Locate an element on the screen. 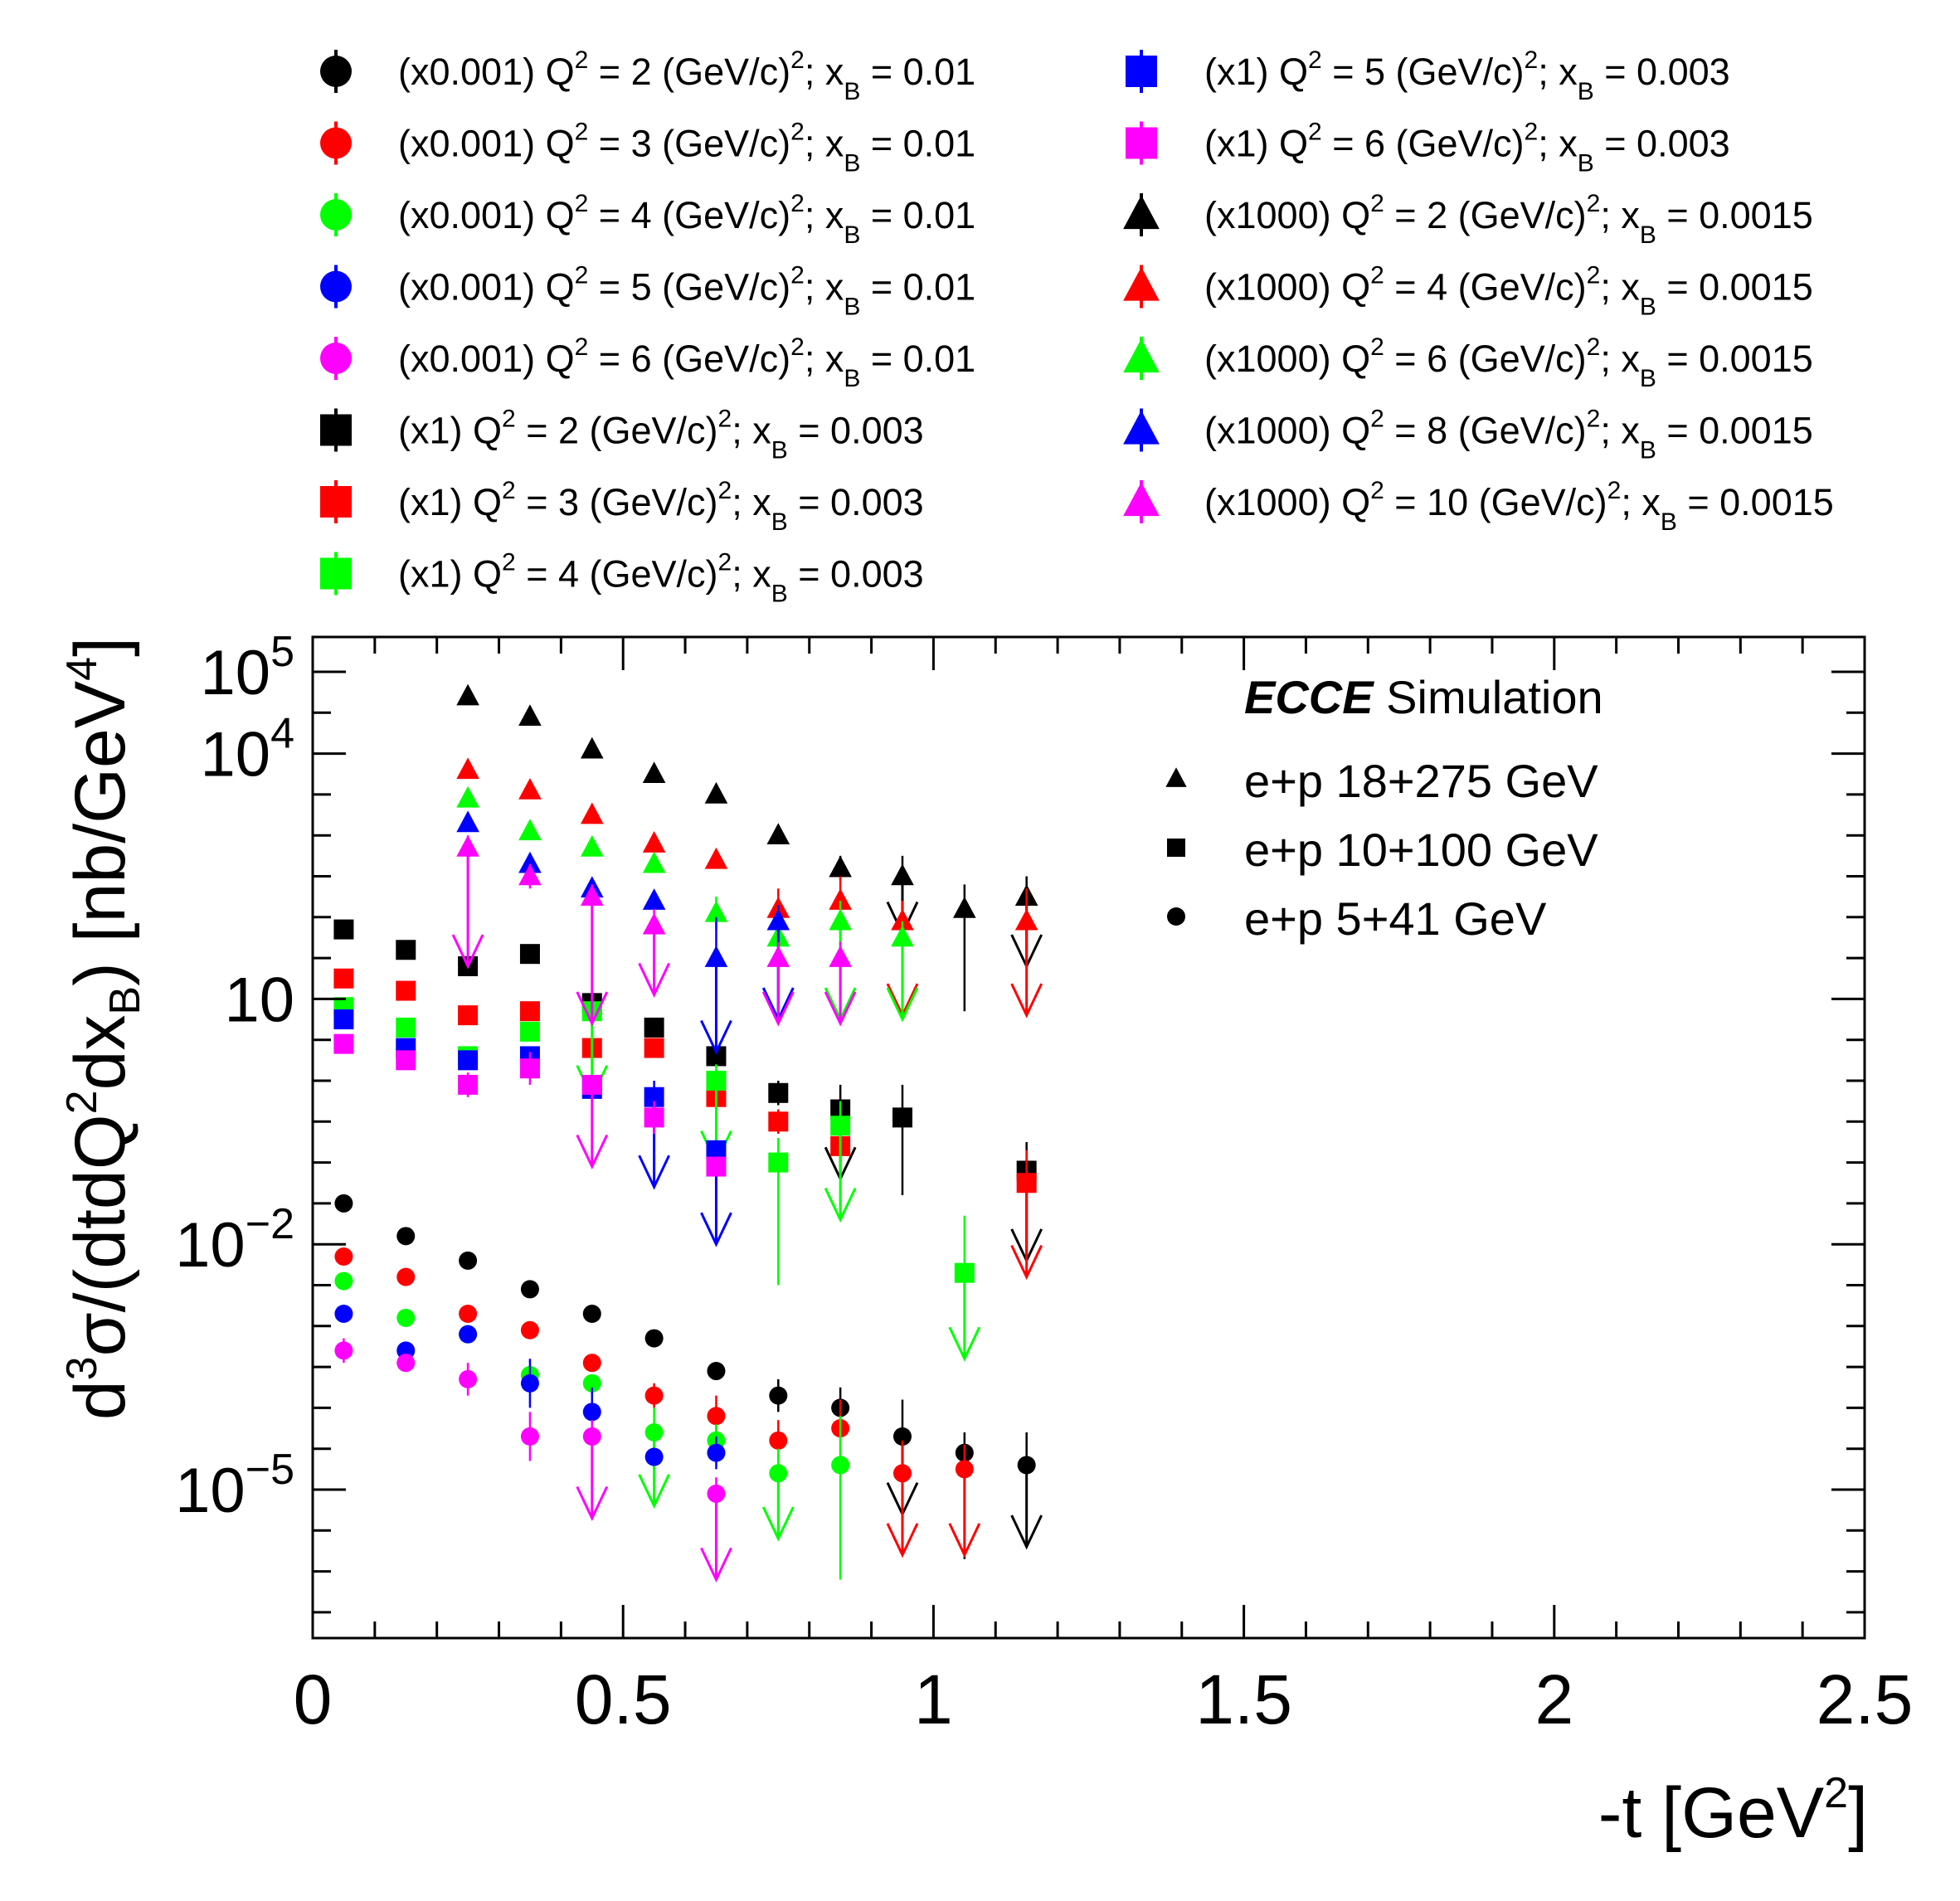 This screenshot has width=1960, height=1901. legend-label: (x0.001) Q2 = 2 (GeV/c)2; xB = 0.01 is located at coordinates (686, 76).